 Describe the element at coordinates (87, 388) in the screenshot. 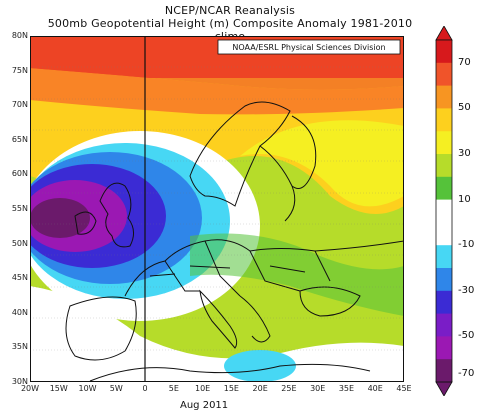

I see `longitude-label: 10W` at that location.